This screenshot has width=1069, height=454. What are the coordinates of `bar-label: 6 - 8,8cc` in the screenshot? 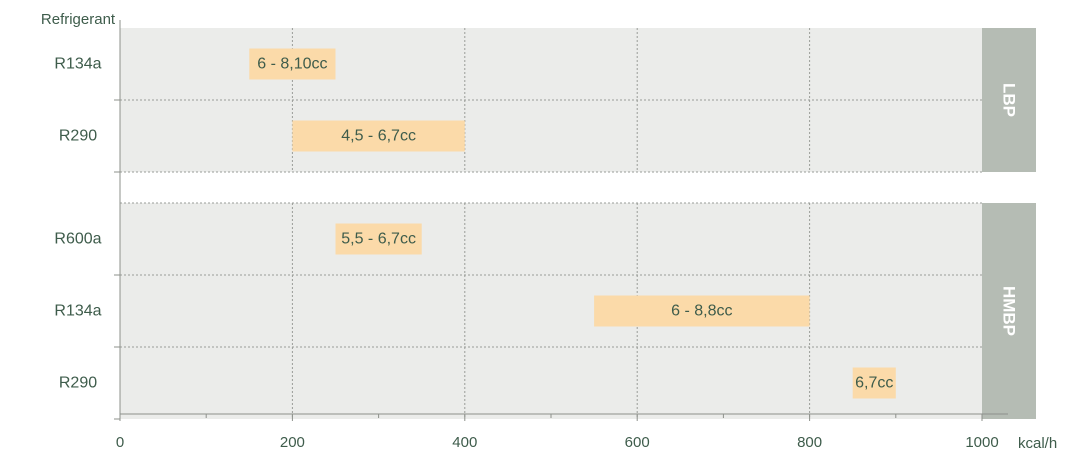 It's located at (701, 311).